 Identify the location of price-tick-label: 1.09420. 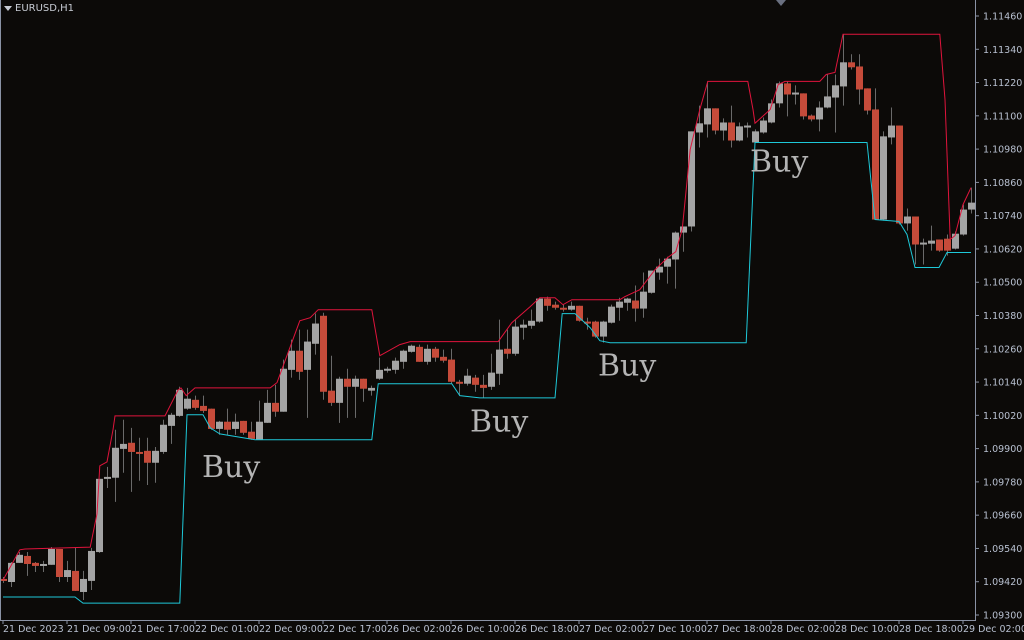
(1002, 582).